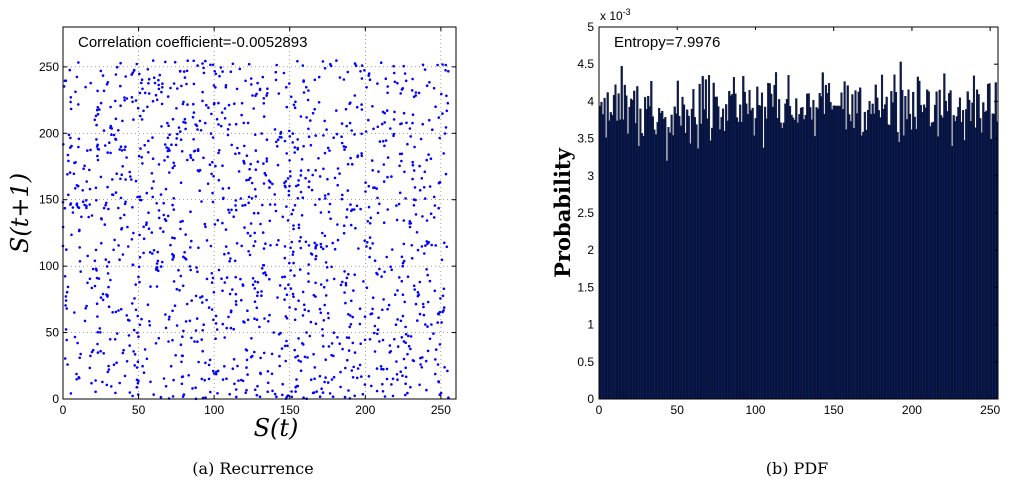 The height and width of the screenshot is (486, 1010). Describe the element at coordinates (49, 266) in the screenshot. I see `y-tick-label: 100` at that location.